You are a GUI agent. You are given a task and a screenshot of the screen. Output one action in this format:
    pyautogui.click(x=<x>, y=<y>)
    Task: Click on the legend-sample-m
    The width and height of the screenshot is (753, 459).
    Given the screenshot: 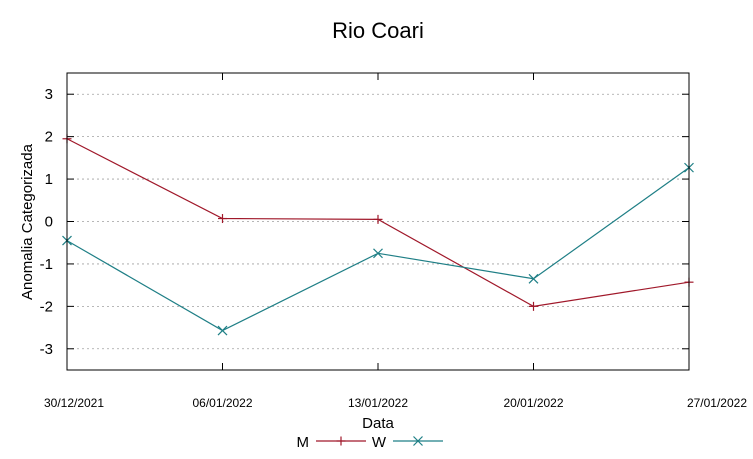 What is the action you would take?
    pyautogui.click(x=341, y=441)
    